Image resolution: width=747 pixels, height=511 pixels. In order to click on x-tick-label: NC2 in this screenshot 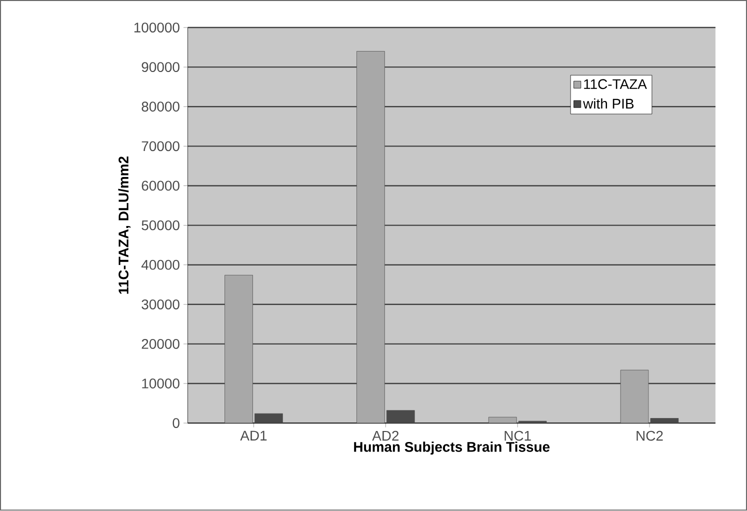, I will do `click(649, 435)`.